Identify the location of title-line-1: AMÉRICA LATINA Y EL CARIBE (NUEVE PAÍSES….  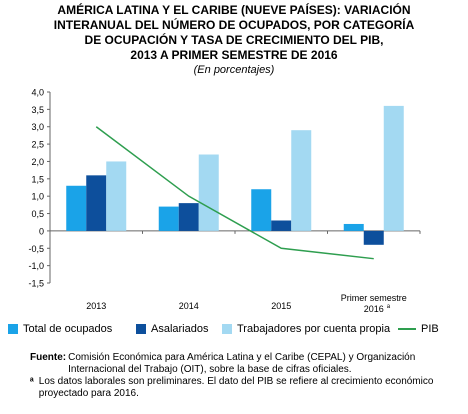
(234, 10).